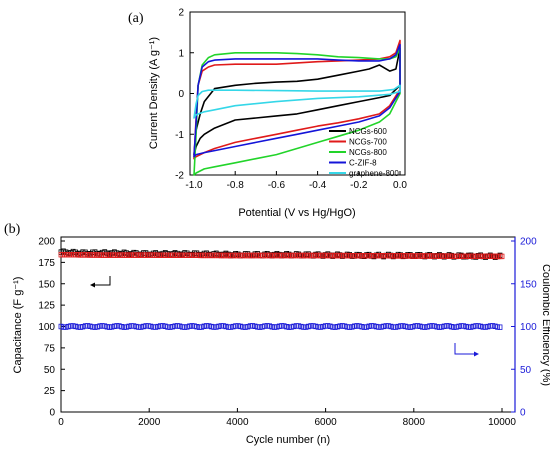  What do you see at coordinates (528, 284) in the screenshot?
I see `panel-b-ytick-right-label: 150` at bounding box center [528, 284].